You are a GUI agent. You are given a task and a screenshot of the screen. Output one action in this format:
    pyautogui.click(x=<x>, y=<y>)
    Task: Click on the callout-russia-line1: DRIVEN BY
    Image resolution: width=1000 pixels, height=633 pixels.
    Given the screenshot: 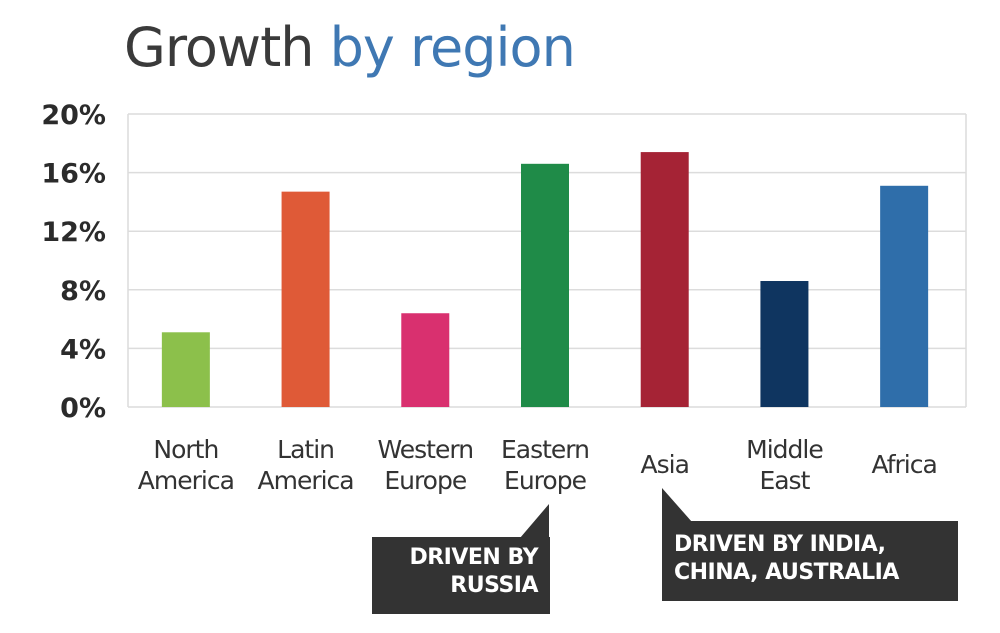 What is the action you would take?
    pyautogui.click(x=473, y=557)
    